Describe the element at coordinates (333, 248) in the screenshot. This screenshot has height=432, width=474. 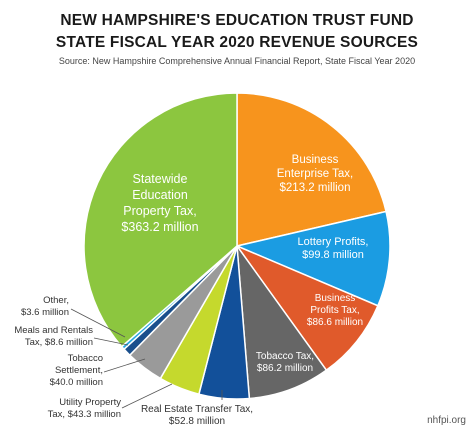
I see `slice-label-lottery-profits: Lottery Profits, $99.8 million` at that location.